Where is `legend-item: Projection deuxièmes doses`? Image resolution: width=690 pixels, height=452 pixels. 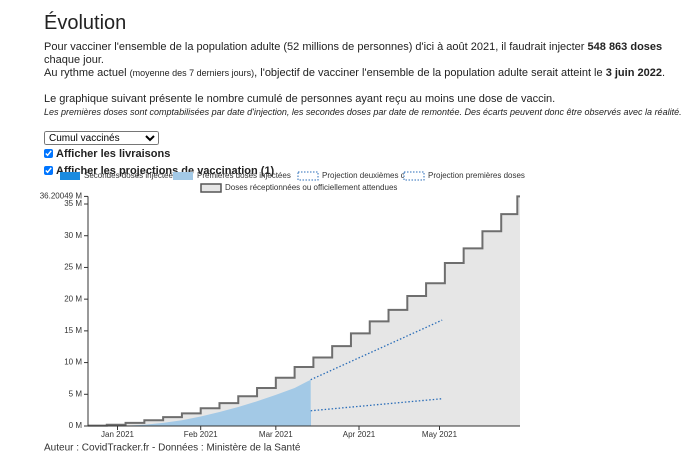 legend-item: Projection deuxièmes doses is located at coordinates (359, 176).